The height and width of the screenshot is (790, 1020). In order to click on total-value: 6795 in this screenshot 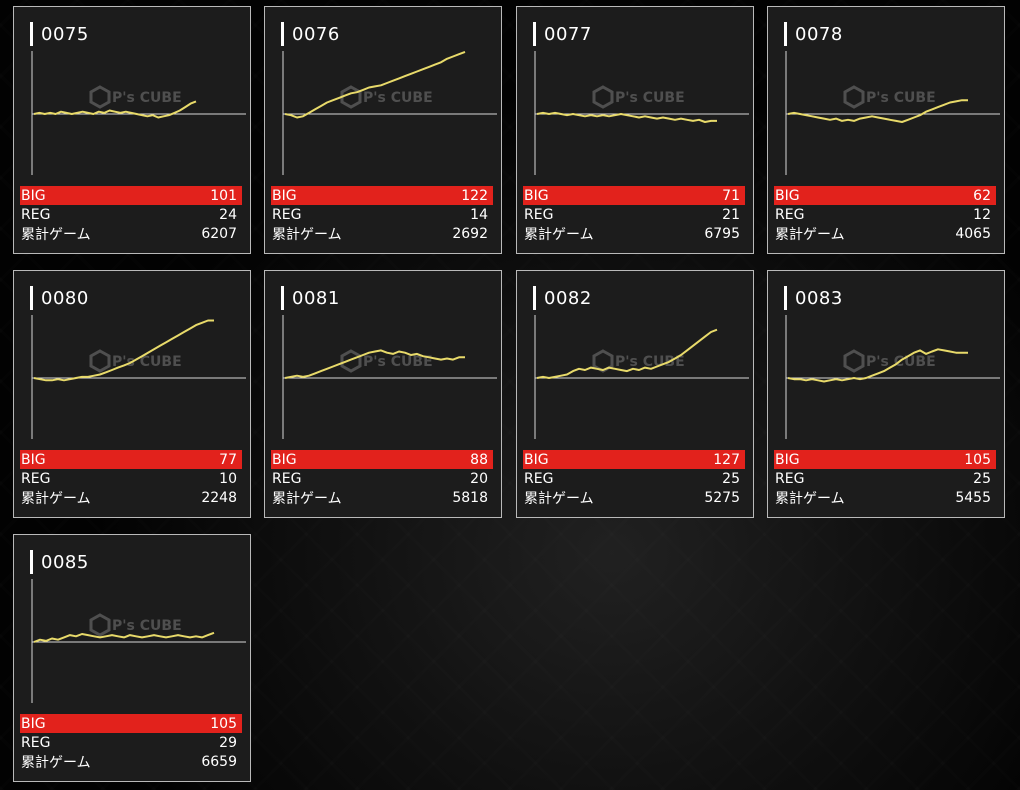, I will do `click(722, 233)`.